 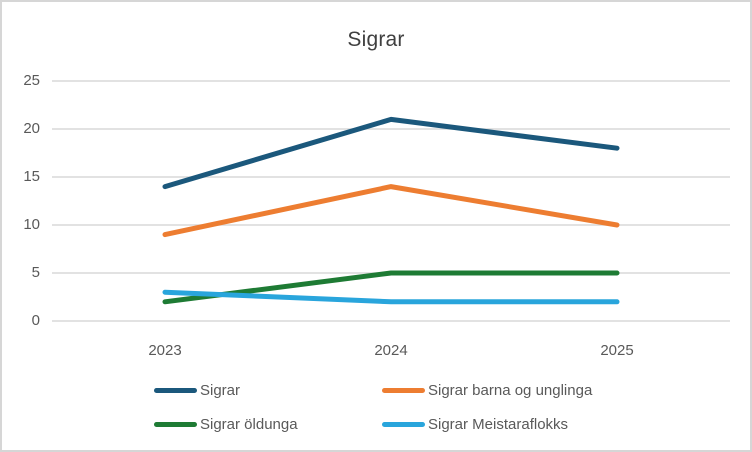 I want to click on legend-item: Sigrar öldunga, so click(x=268, y=424).